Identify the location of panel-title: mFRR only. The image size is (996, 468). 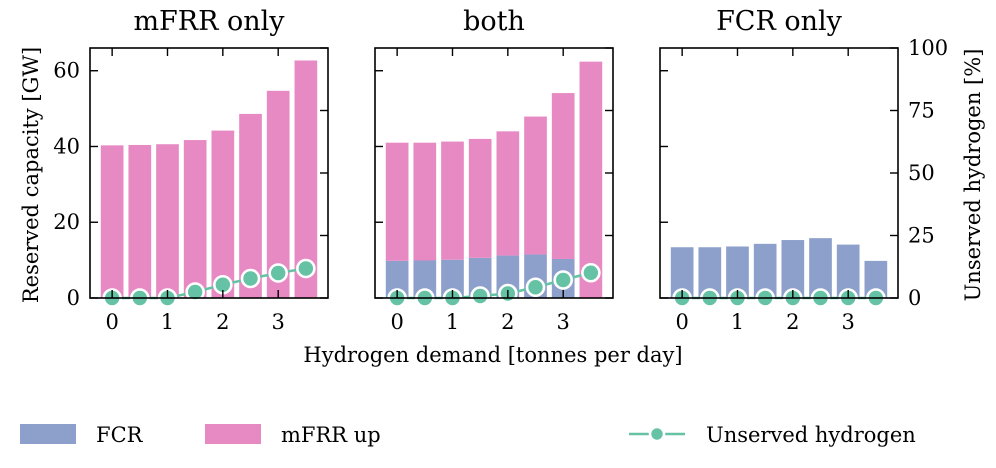
(209, 21).